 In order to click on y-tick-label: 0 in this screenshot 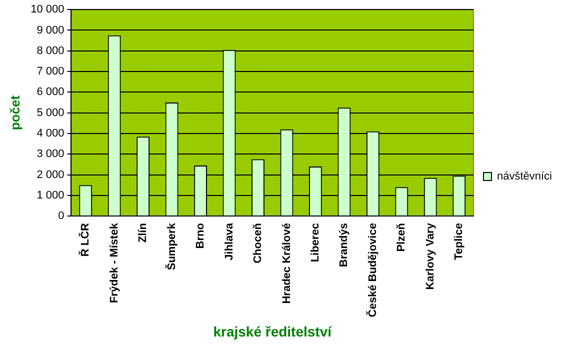, I will do `click(61, 216)`.